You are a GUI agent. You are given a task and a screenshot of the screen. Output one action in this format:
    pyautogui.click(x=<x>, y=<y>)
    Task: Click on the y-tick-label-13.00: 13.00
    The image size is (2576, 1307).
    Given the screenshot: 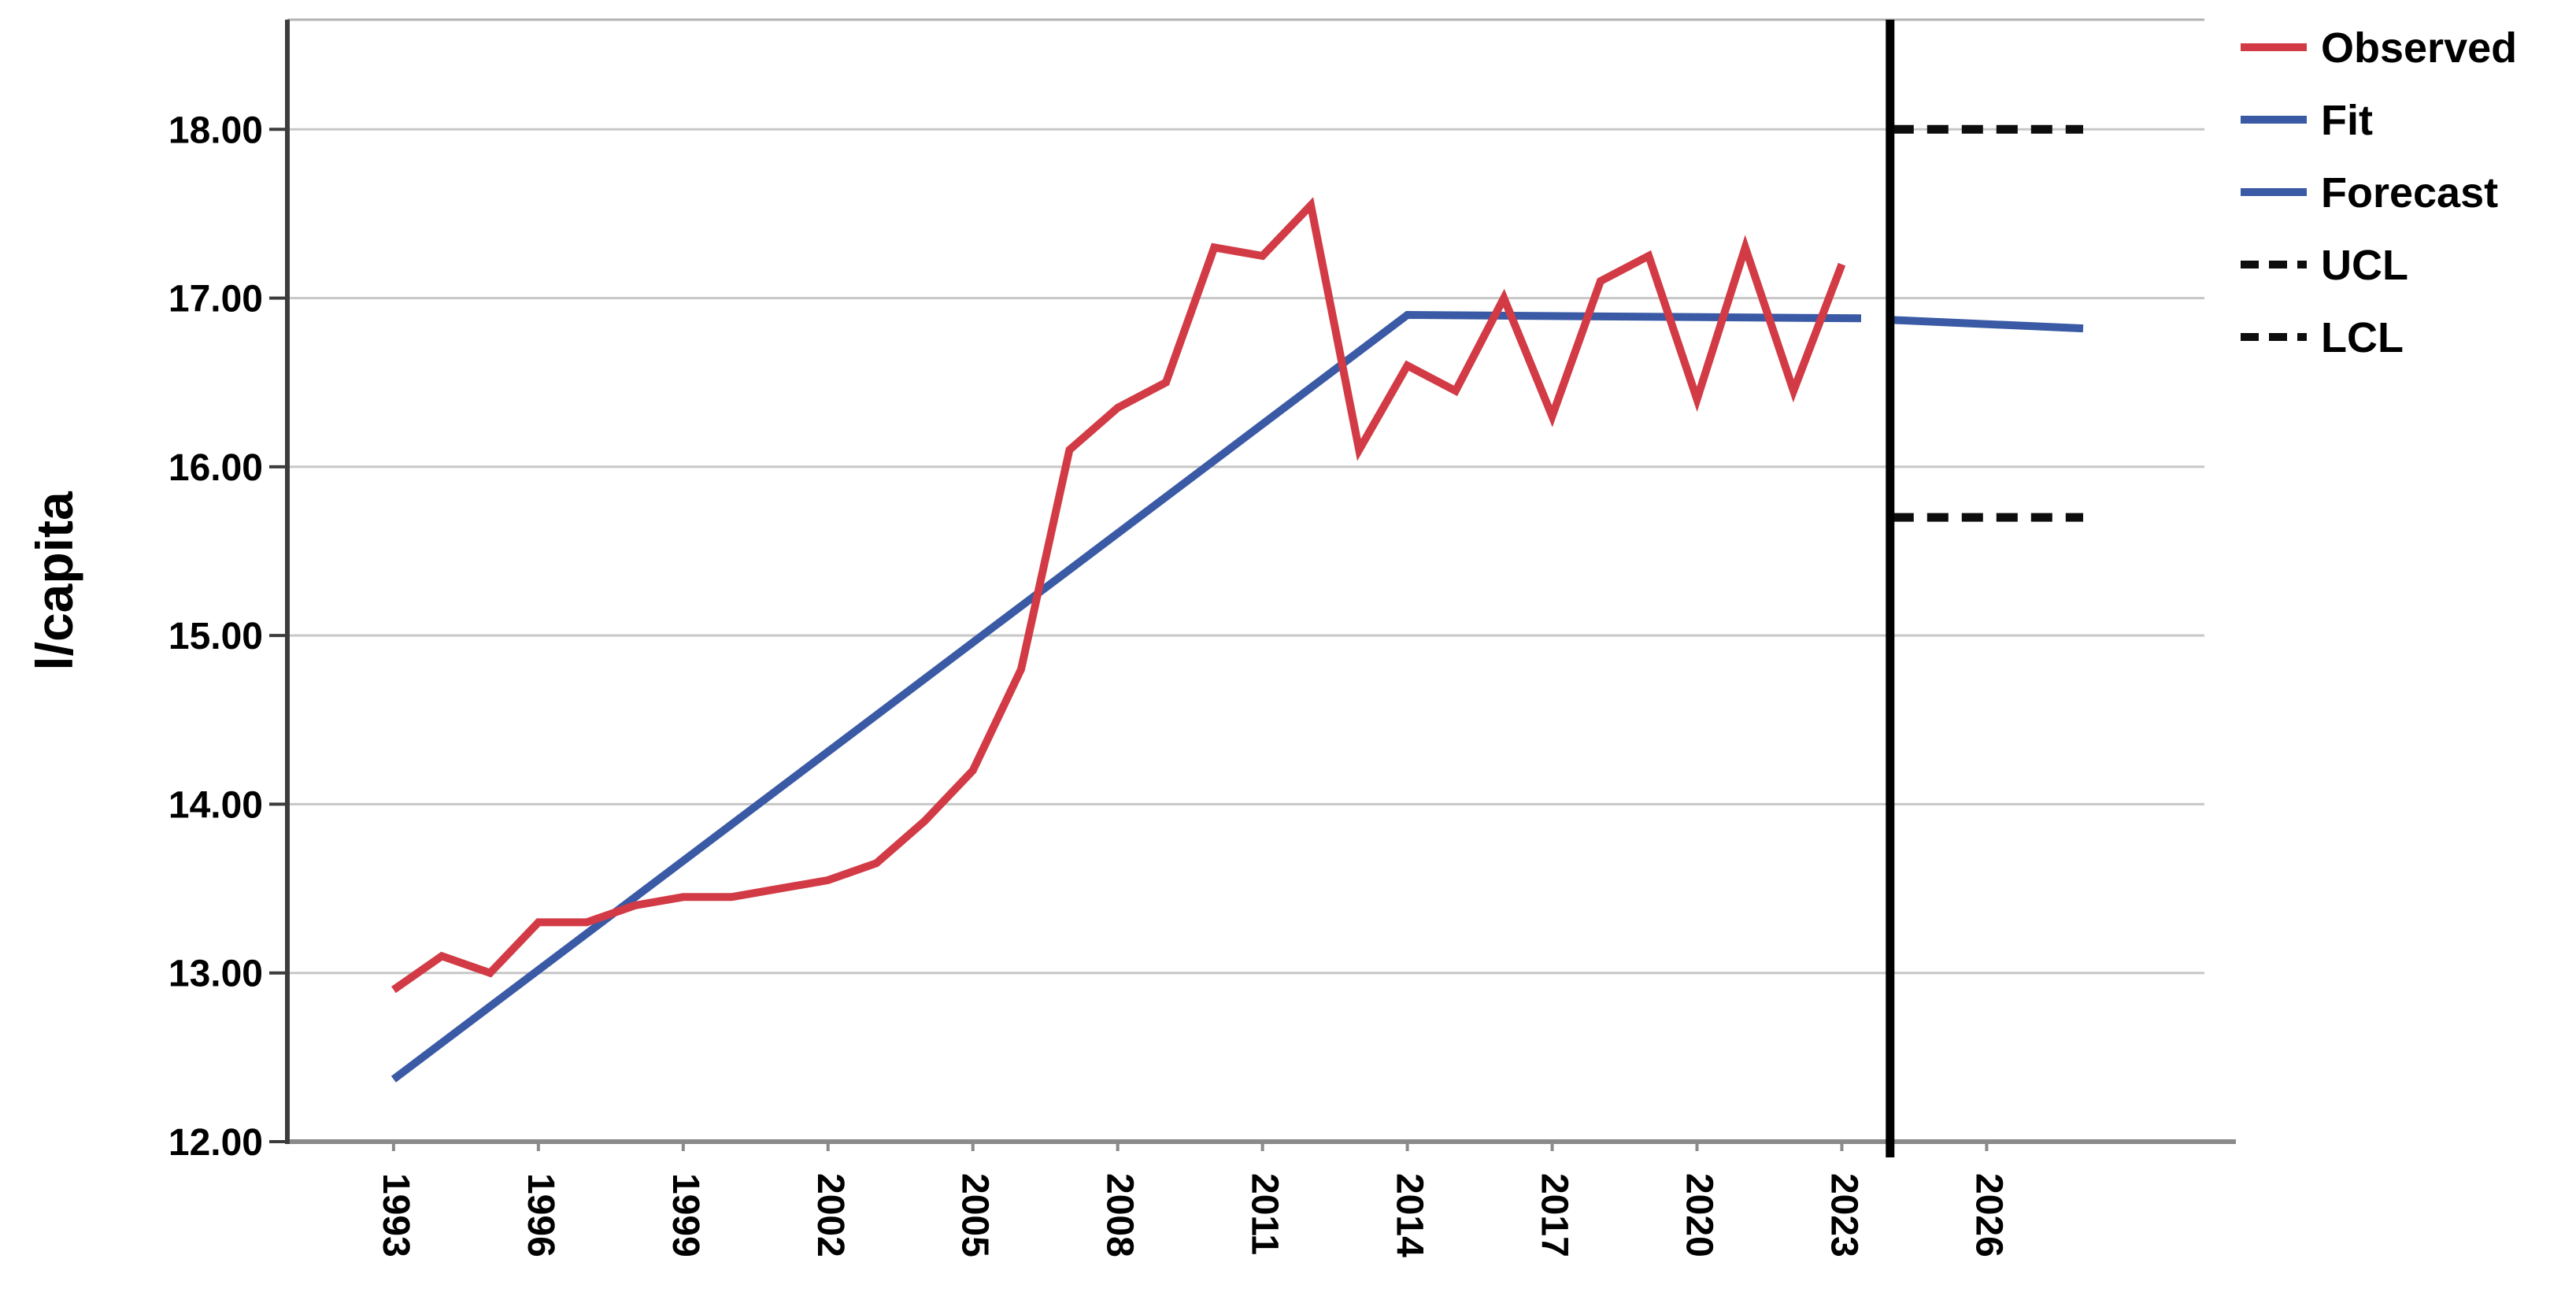 What is the action you would take?
    pyautogui.click(x=215, y=974)
    